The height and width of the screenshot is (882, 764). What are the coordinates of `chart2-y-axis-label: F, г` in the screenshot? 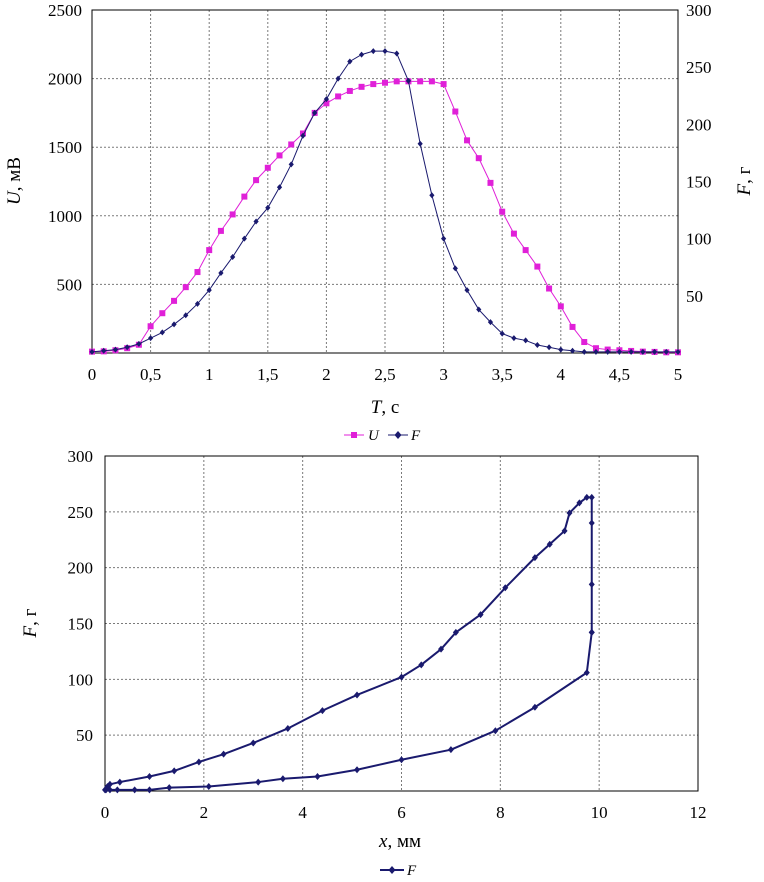 It's located at (30, 623).